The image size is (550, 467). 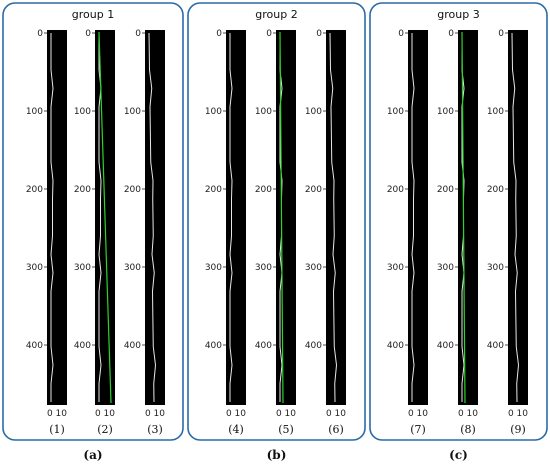 I want to click on panel-label: (4), so click(x=236, y=429).